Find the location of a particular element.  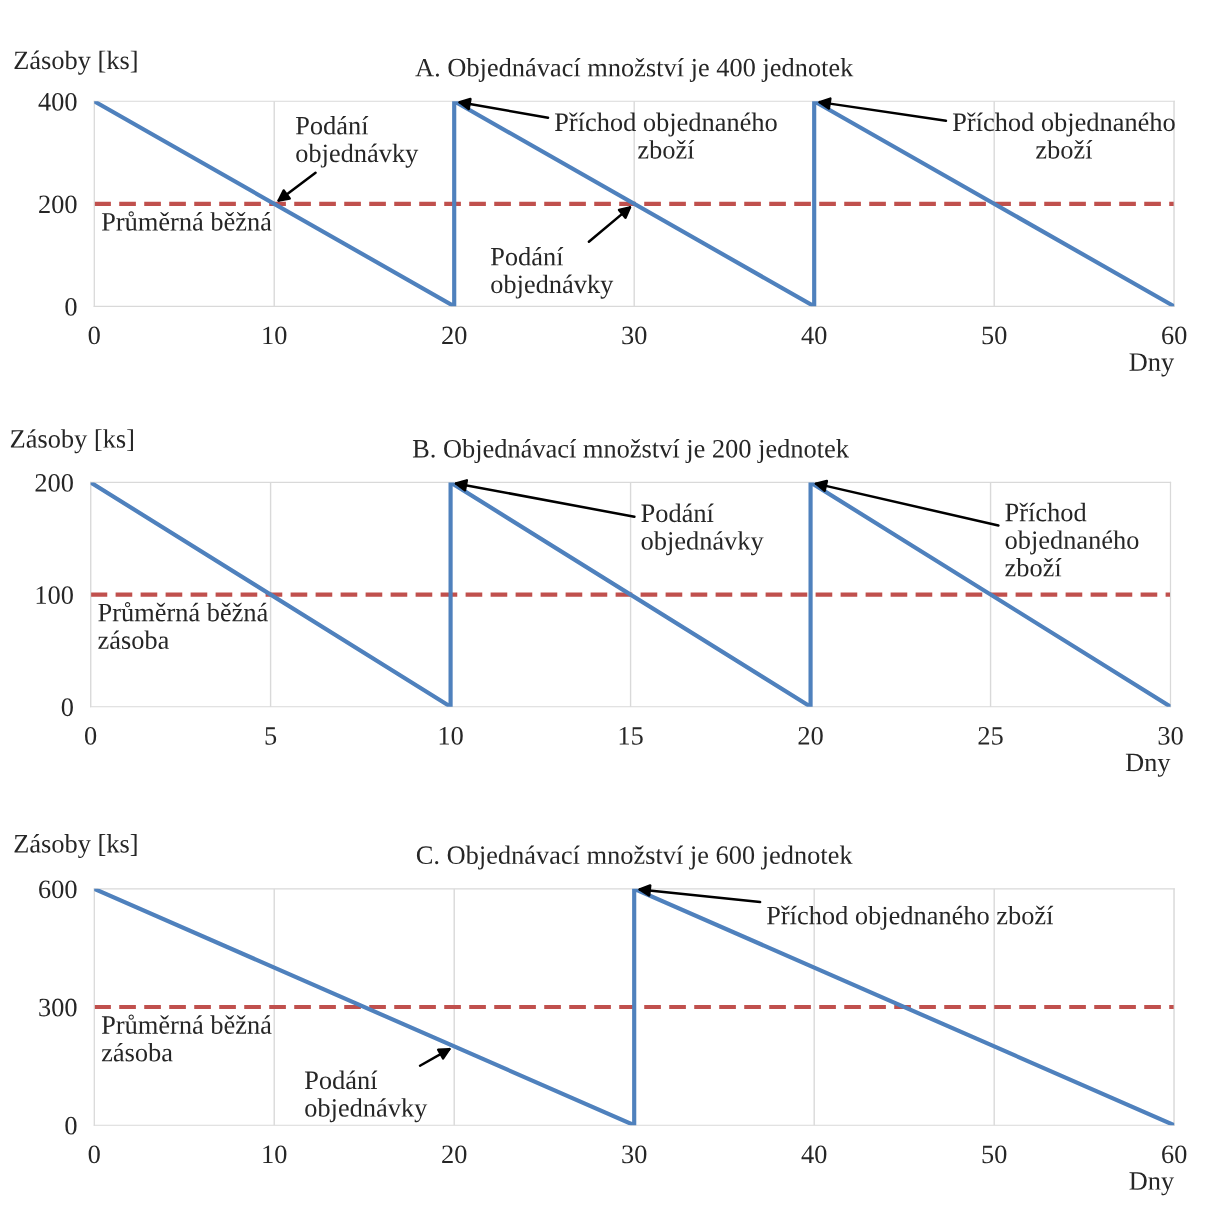

chart-title: A. Objednávací množství je 400 jednotek is located at coordinates (634, 69).